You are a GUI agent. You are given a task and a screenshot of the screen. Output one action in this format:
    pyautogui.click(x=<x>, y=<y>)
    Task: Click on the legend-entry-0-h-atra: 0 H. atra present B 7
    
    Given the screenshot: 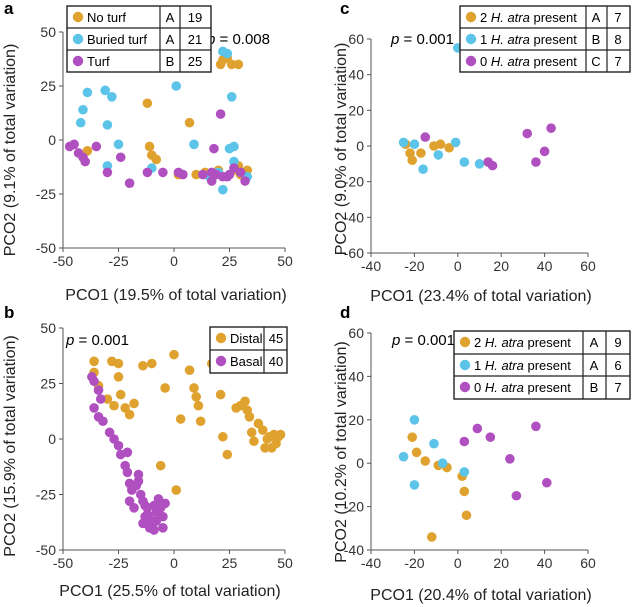 What is the action you would take?
    pyautogui.click(x=540, y=387)
    